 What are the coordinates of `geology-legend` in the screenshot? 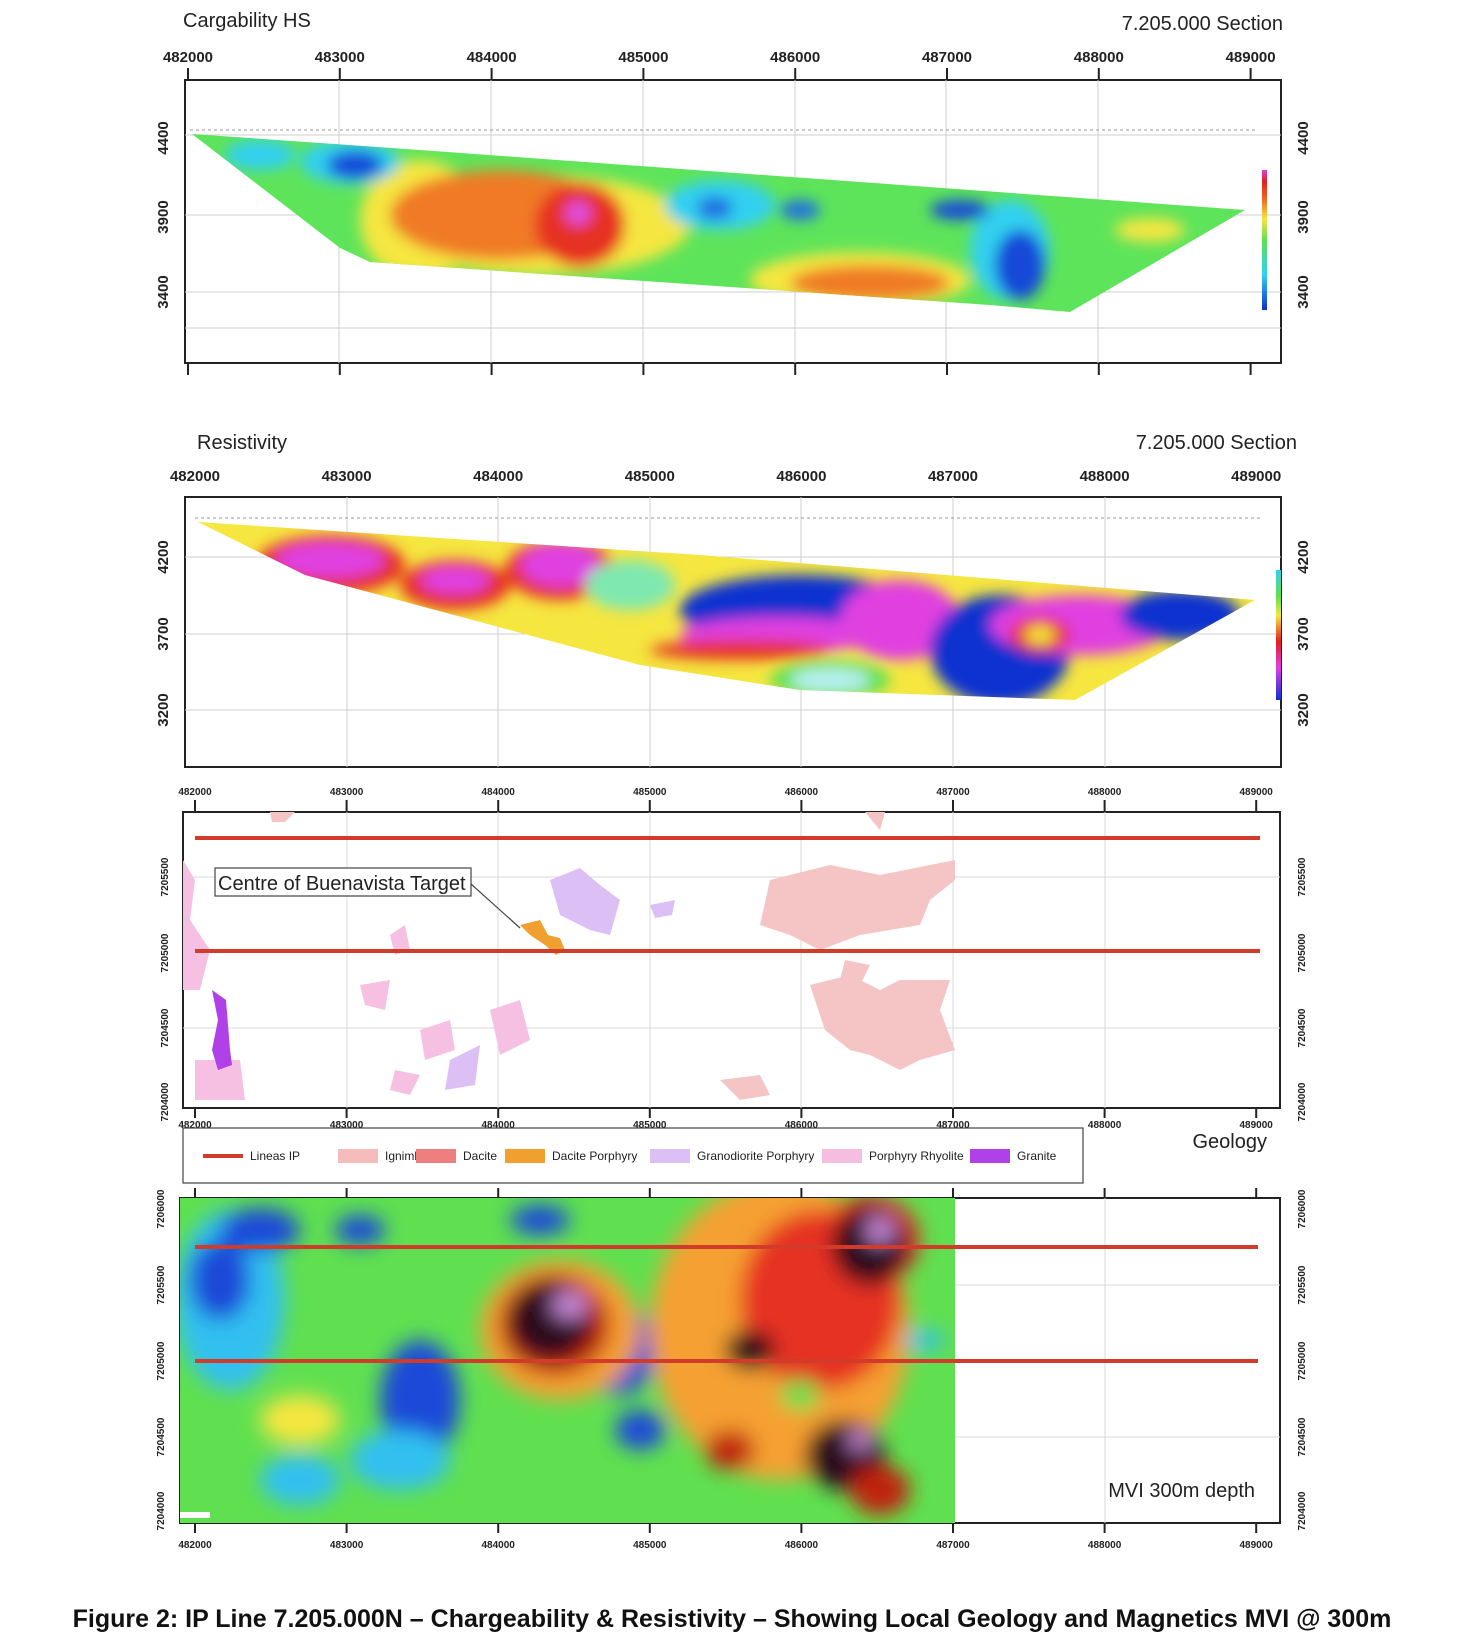 It's located at (633, 1155).